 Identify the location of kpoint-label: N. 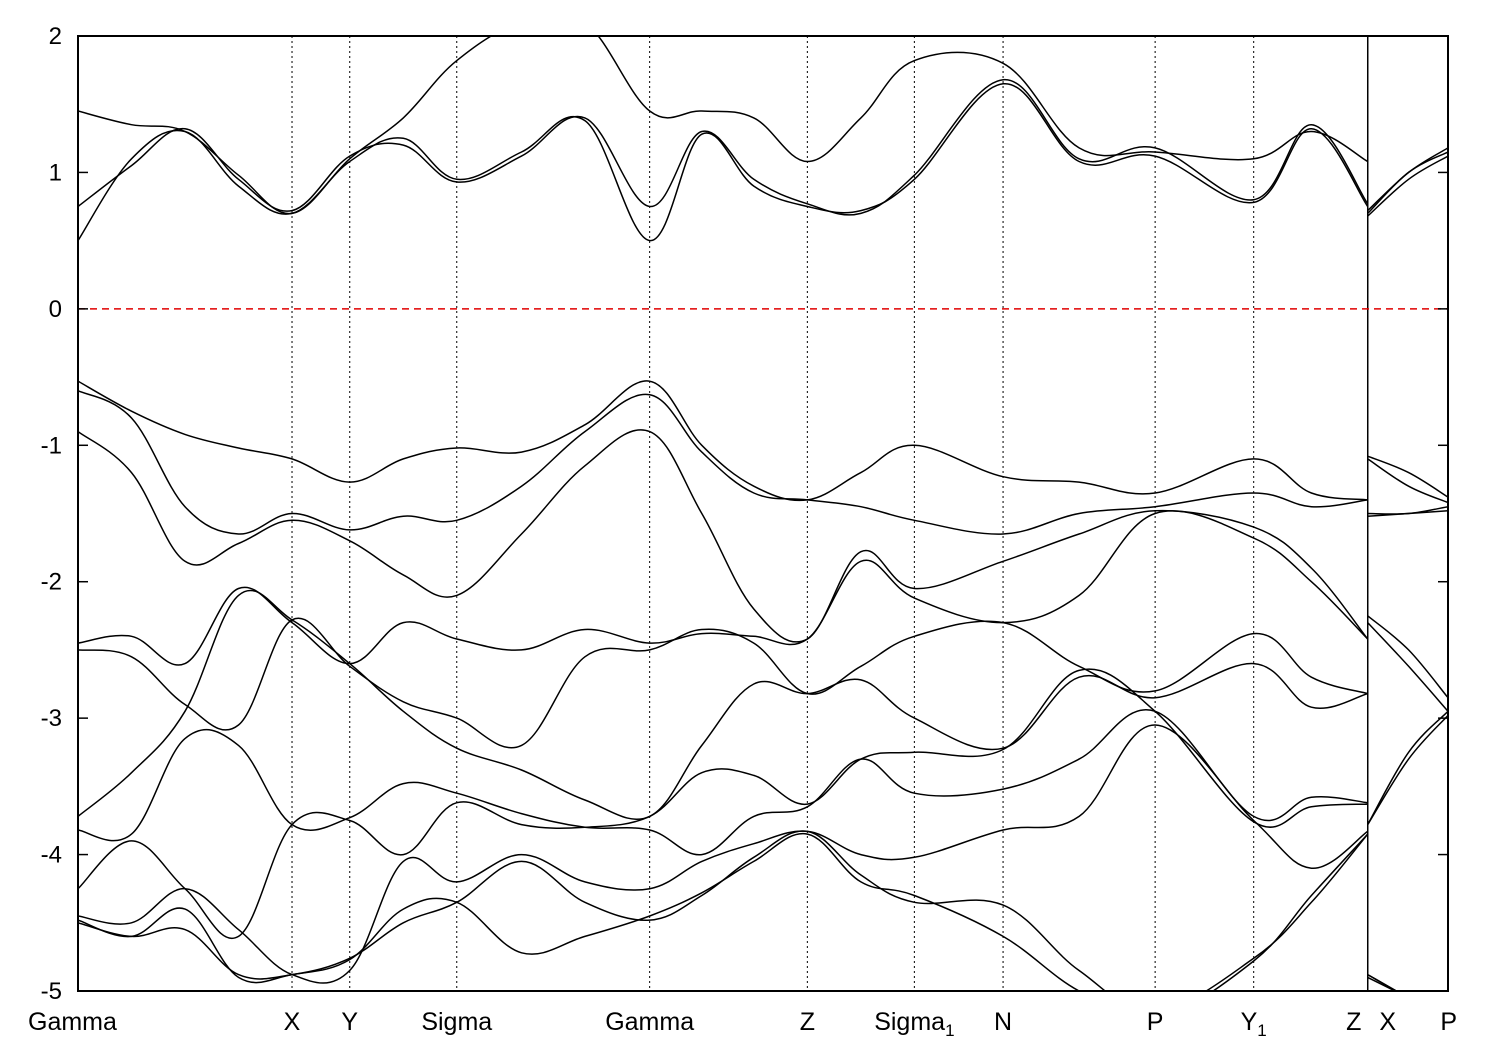
(1003, 1022).